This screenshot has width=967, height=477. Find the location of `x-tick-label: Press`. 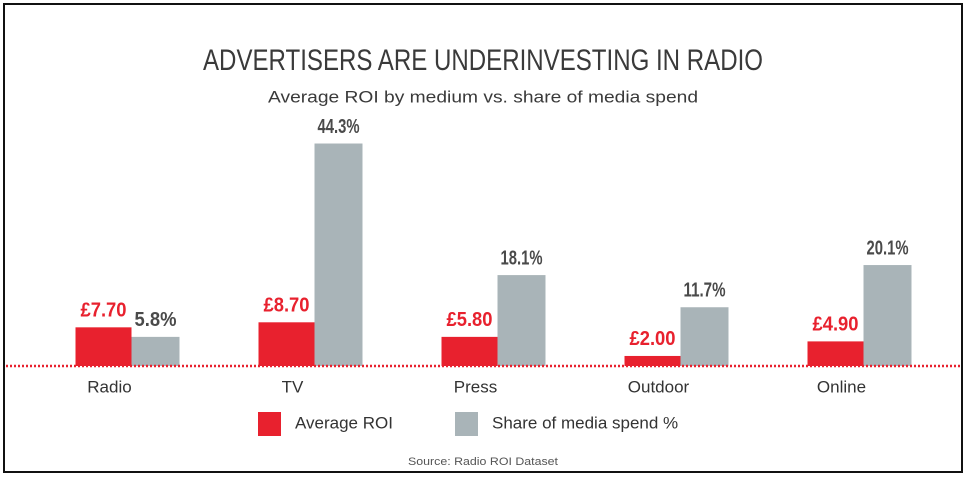

x-tick-label: Press is located at coordinates (475, 386).